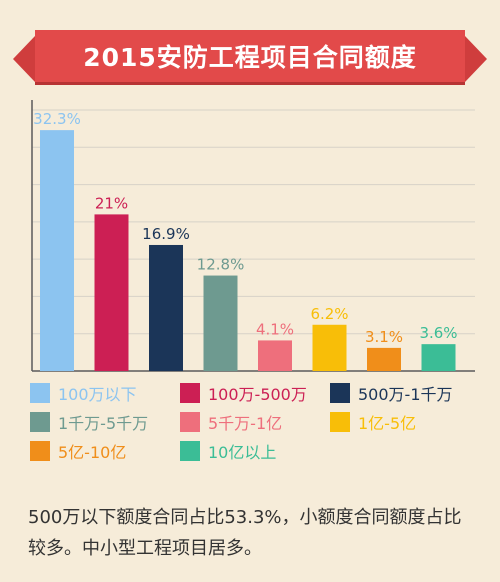 The image size is (500, 582). I want to click on legend-item-0: 100万以下, so click(83, 393).